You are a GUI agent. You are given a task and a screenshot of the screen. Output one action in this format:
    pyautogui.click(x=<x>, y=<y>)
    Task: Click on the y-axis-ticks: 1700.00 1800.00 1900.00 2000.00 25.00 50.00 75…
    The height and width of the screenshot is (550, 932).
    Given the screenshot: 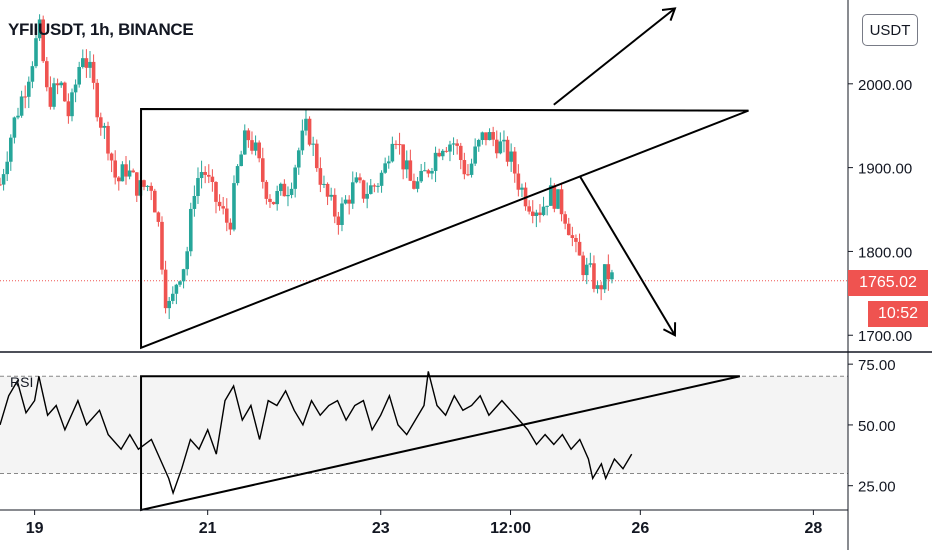 What is the action you would take?
    pyautogui.click(x=880, y=286)
    